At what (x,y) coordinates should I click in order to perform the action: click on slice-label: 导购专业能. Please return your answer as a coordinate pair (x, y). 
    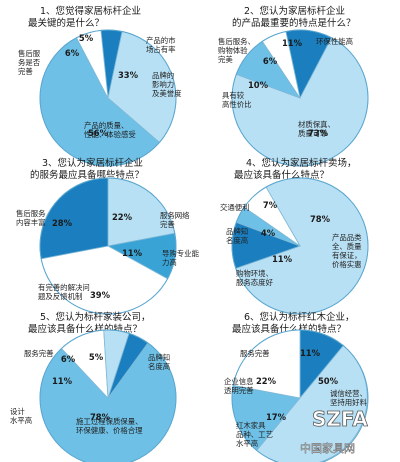
    Looking at the image, I should click on (181, 253).